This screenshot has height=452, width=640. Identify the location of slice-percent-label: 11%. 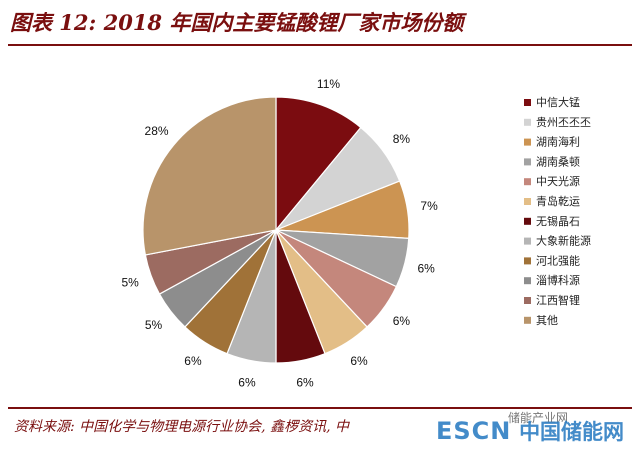
(328, 84).